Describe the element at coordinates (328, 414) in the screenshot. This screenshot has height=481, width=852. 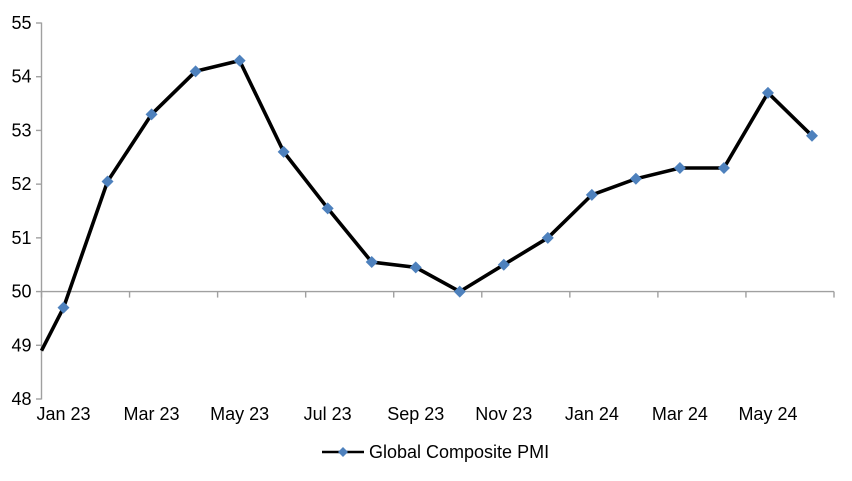
I see `x-tick-label: Jul 23` at that location.